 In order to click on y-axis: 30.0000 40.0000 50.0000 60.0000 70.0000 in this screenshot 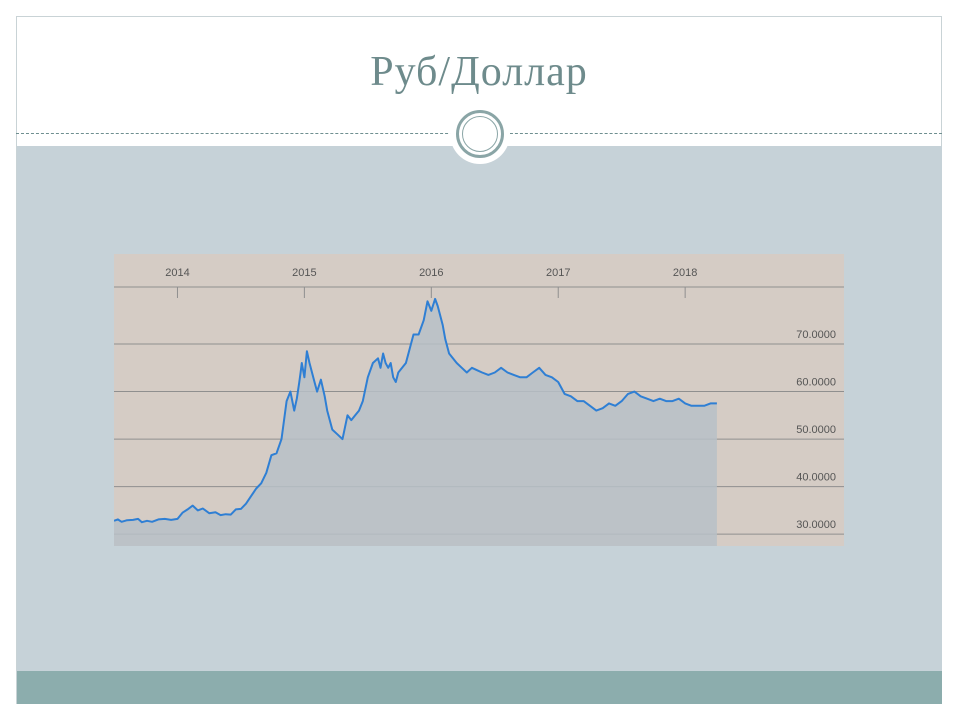, I will do `click(816, 430)`.